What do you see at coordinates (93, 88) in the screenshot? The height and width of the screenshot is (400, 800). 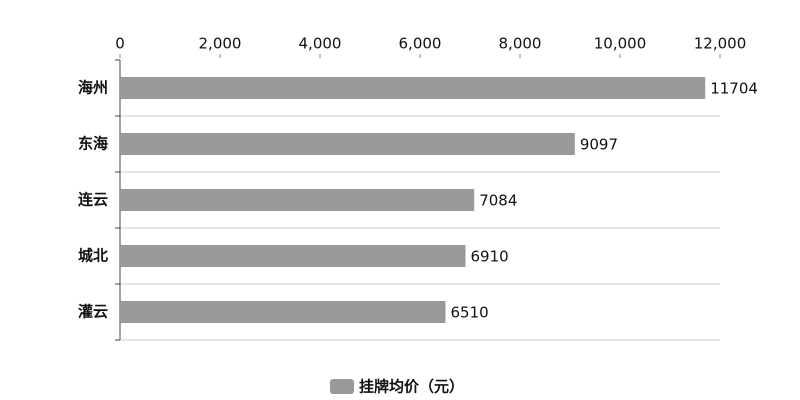 I see `y-tick-label: 海州` at bounding box center [93, 88].